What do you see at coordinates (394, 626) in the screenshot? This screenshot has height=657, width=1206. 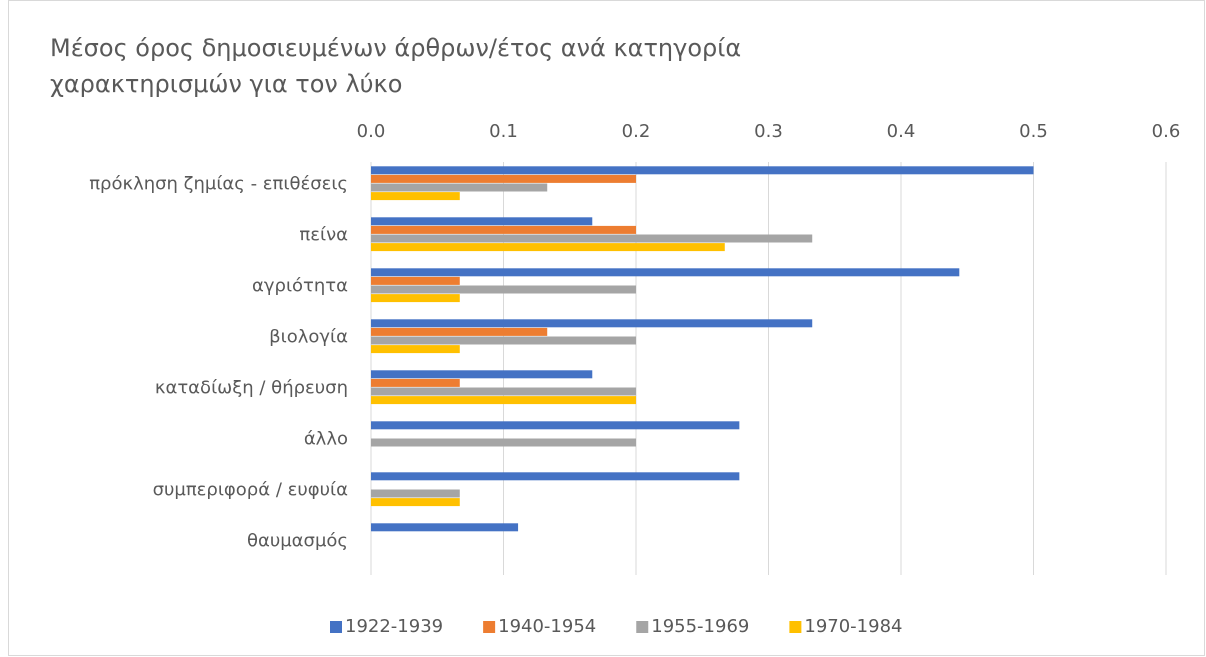 I see `legend-label: 1922-1939` at bounding box center [394, 626].